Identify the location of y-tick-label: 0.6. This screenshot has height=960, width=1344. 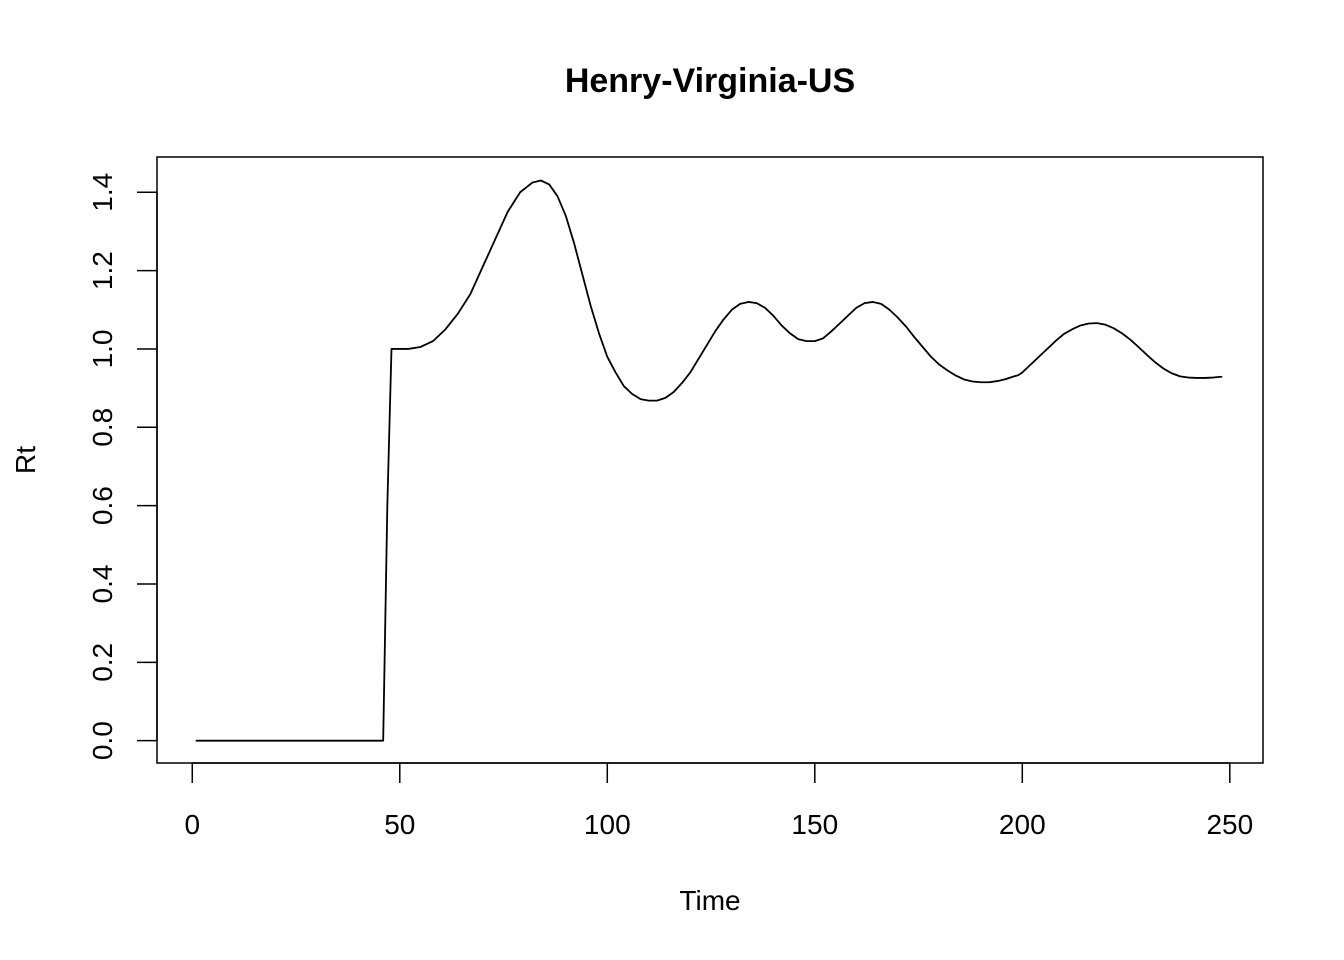
(102, 505).